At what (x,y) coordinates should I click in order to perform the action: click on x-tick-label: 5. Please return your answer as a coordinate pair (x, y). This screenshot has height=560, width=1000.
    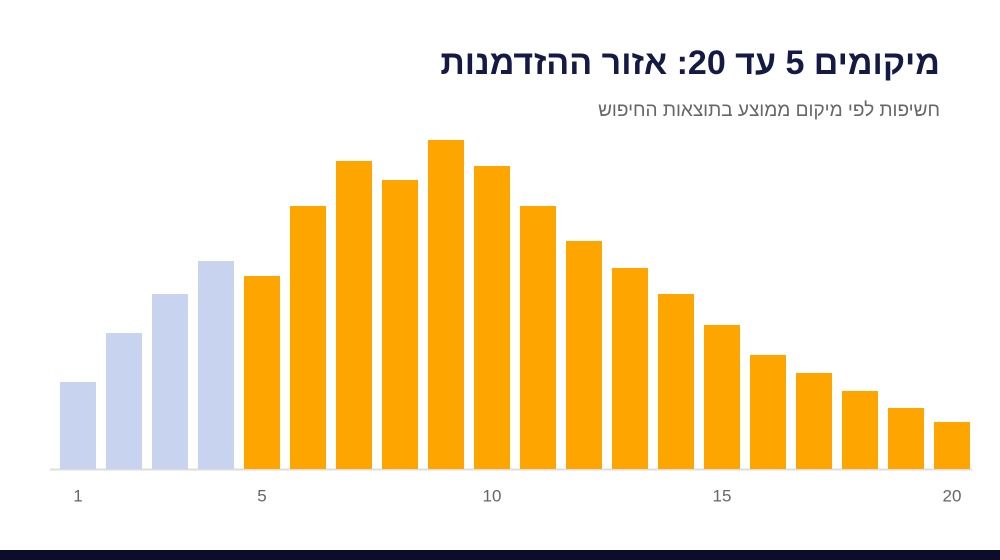
    Looking at the image, I should click on (261, 495).